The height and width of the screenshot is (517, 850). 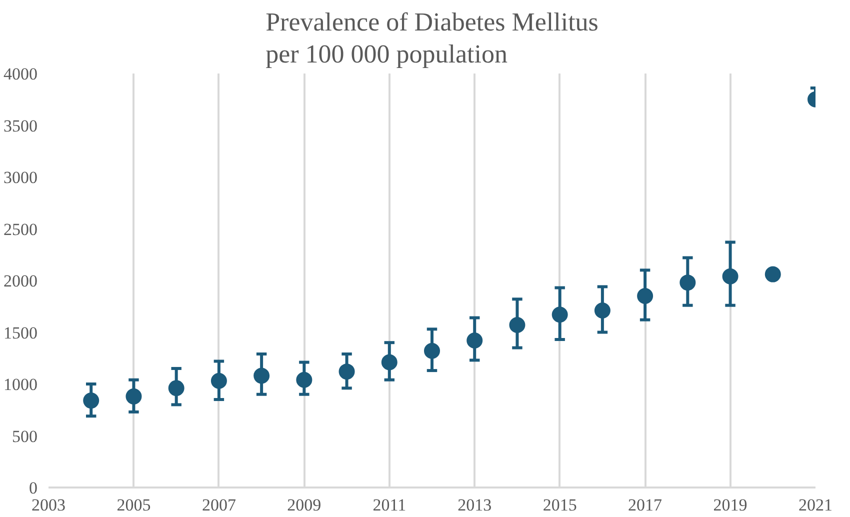 What do you see at coordinates (21, 229) in the screenshot?
I see `y-tick-label: 2500` at bounding box center [21, 229].